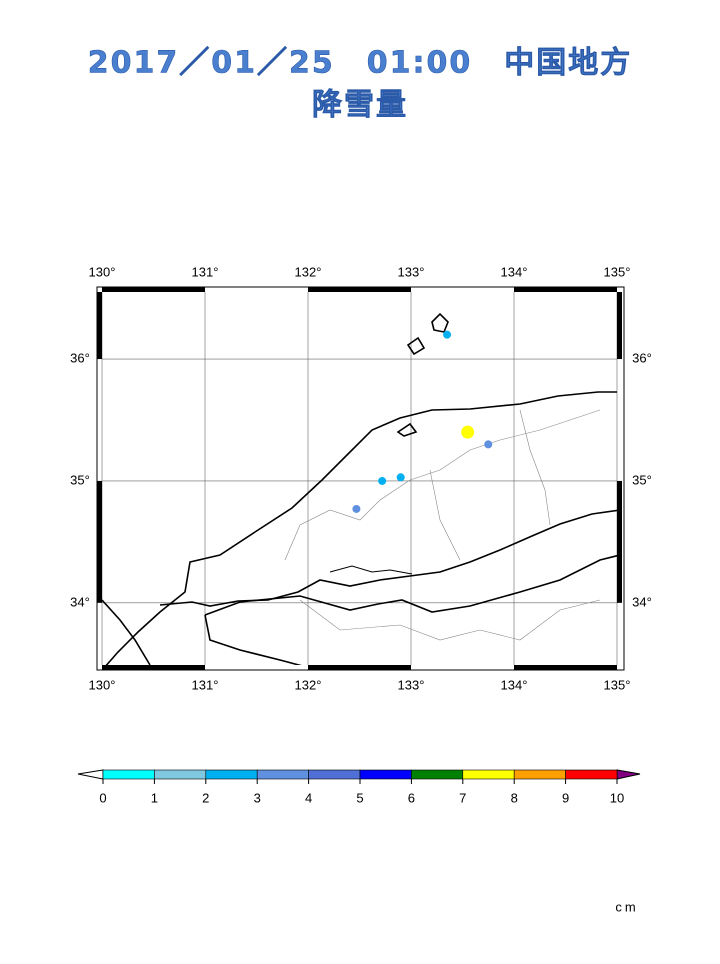 The width and height of the screenshot is (720, 964). Describe the element at coordinates (205, 797) in the screenshot. I see `colorbar-label: 2` at that location.